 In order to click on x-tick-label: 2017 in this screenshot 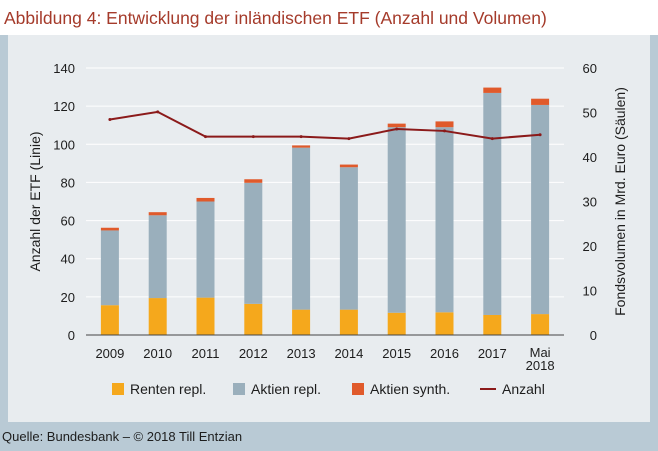, I will do `click(492, 353)`.